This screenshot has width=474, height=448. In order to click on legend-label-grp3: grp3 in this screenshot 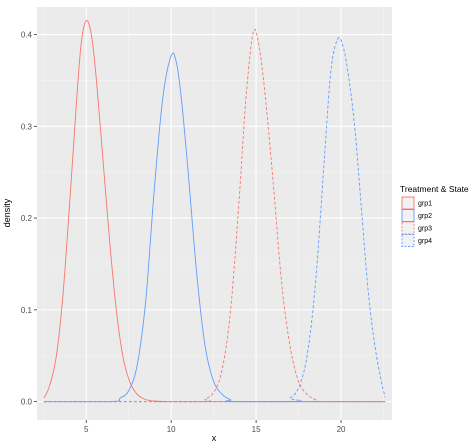, I will do `click(425, 229)`.